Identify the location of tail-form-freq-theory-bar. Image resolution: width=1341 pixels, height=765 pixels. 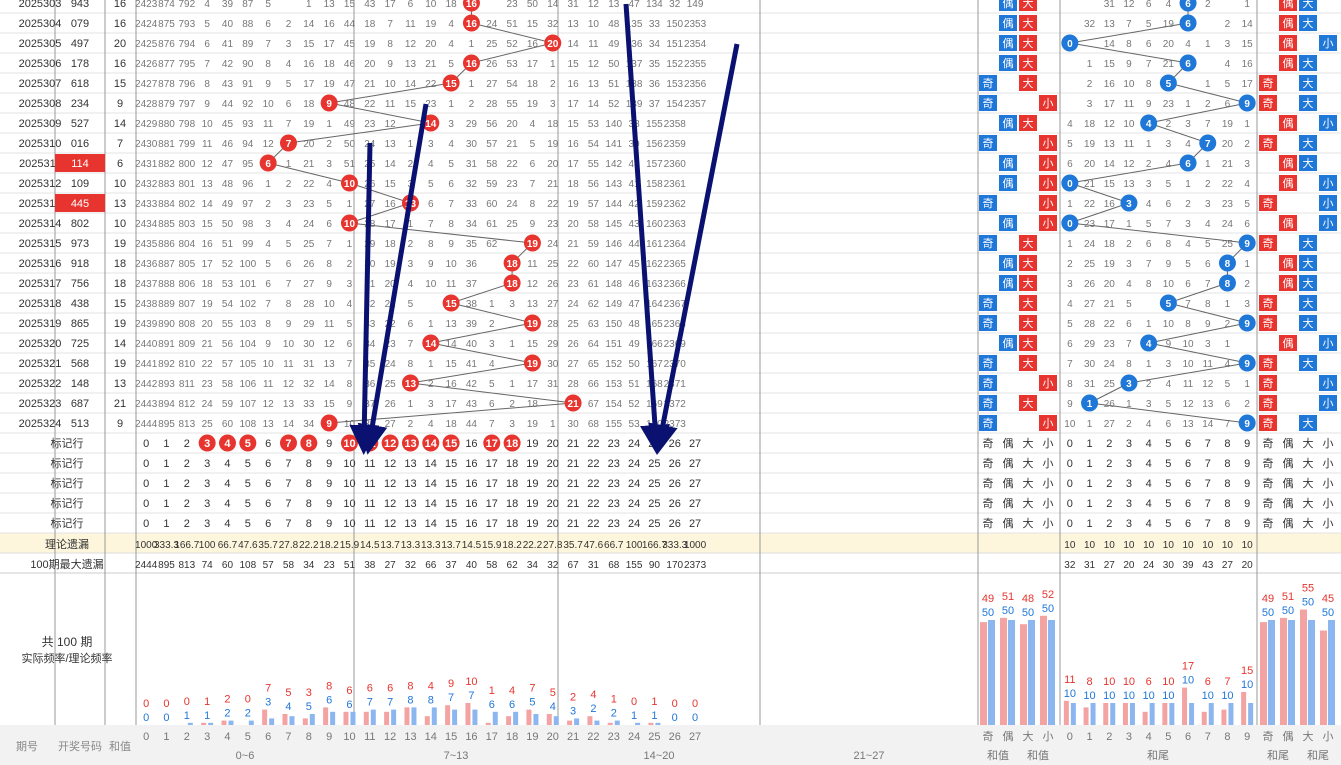
(1291, 672).